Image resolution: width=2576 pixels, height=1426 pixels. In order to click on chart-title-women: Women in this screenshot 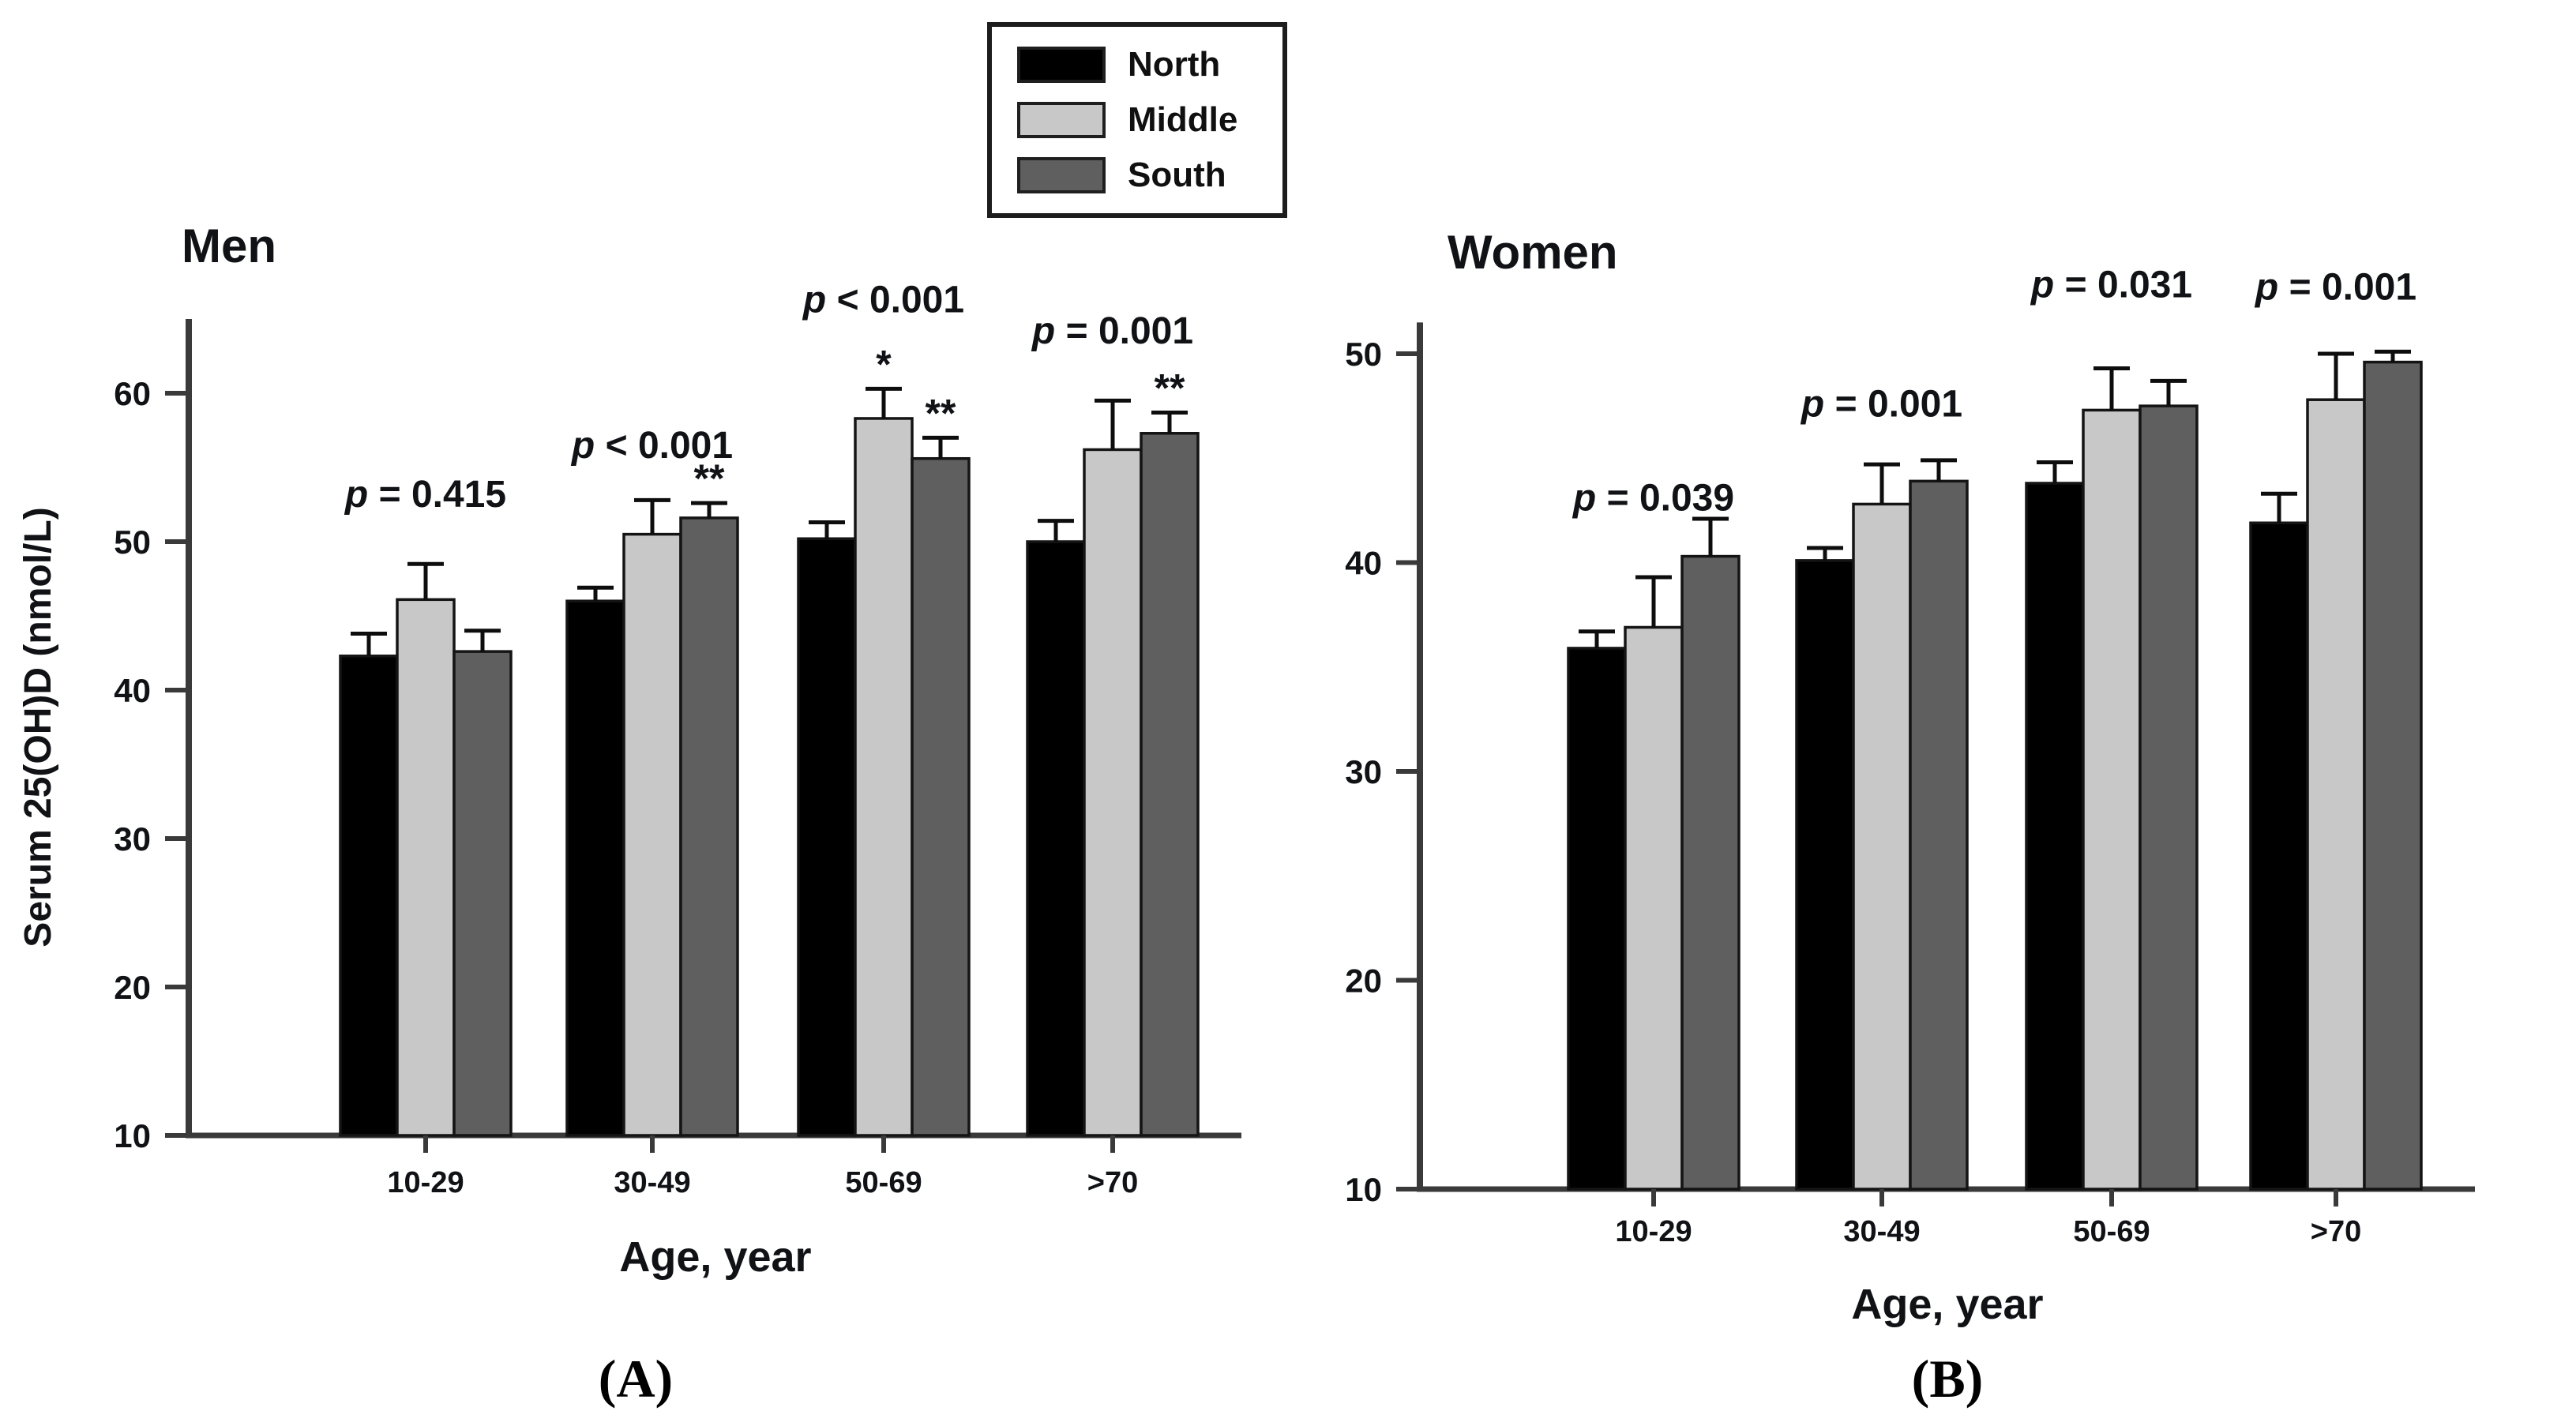, I will do `click(1533, 252)`.